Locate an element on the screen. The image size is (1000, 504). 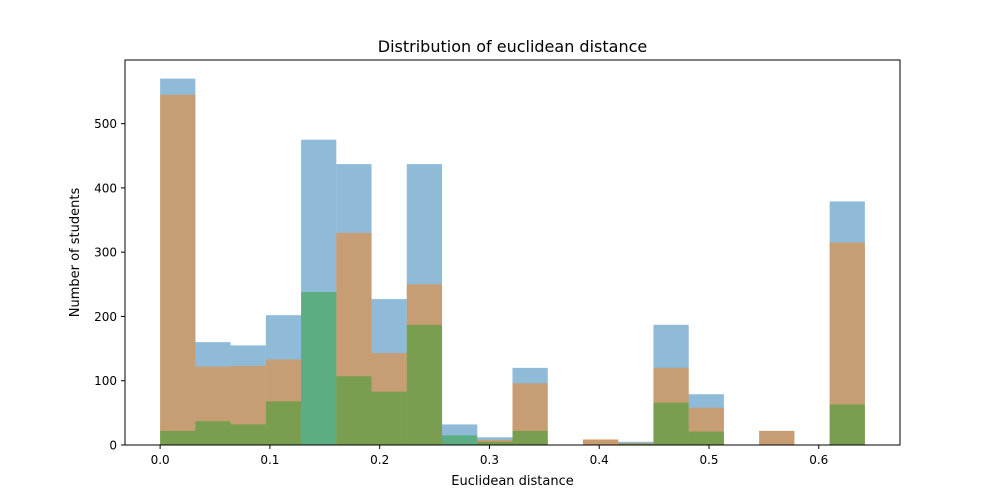
chart-title: Distribution of euclidean distance is located at coordinates (512, 46).